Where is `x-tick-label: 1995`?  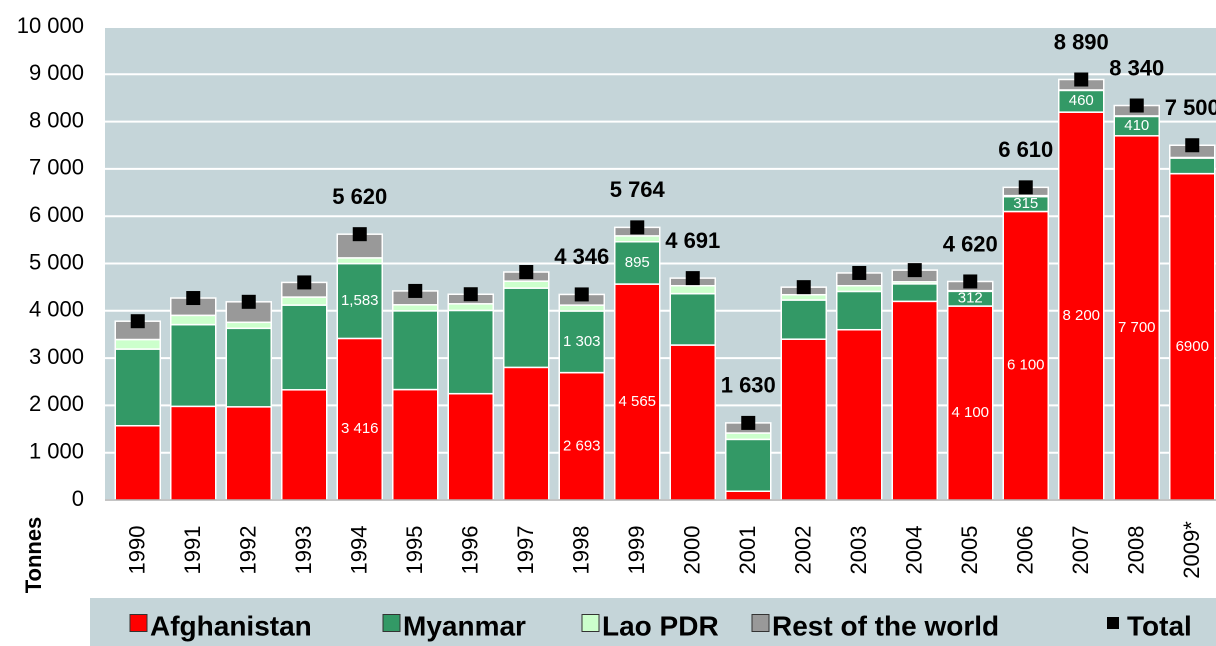
x-tick-label: 1995 is located at coordinates (414, 550).